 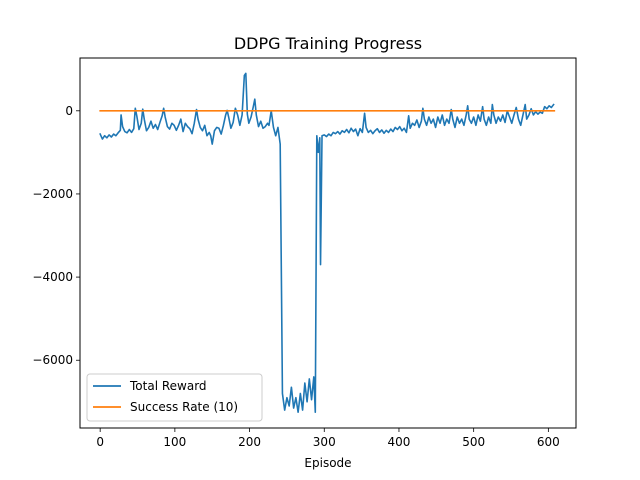 I want to click on x-tick-label: 600, so click(x=548, y=442).